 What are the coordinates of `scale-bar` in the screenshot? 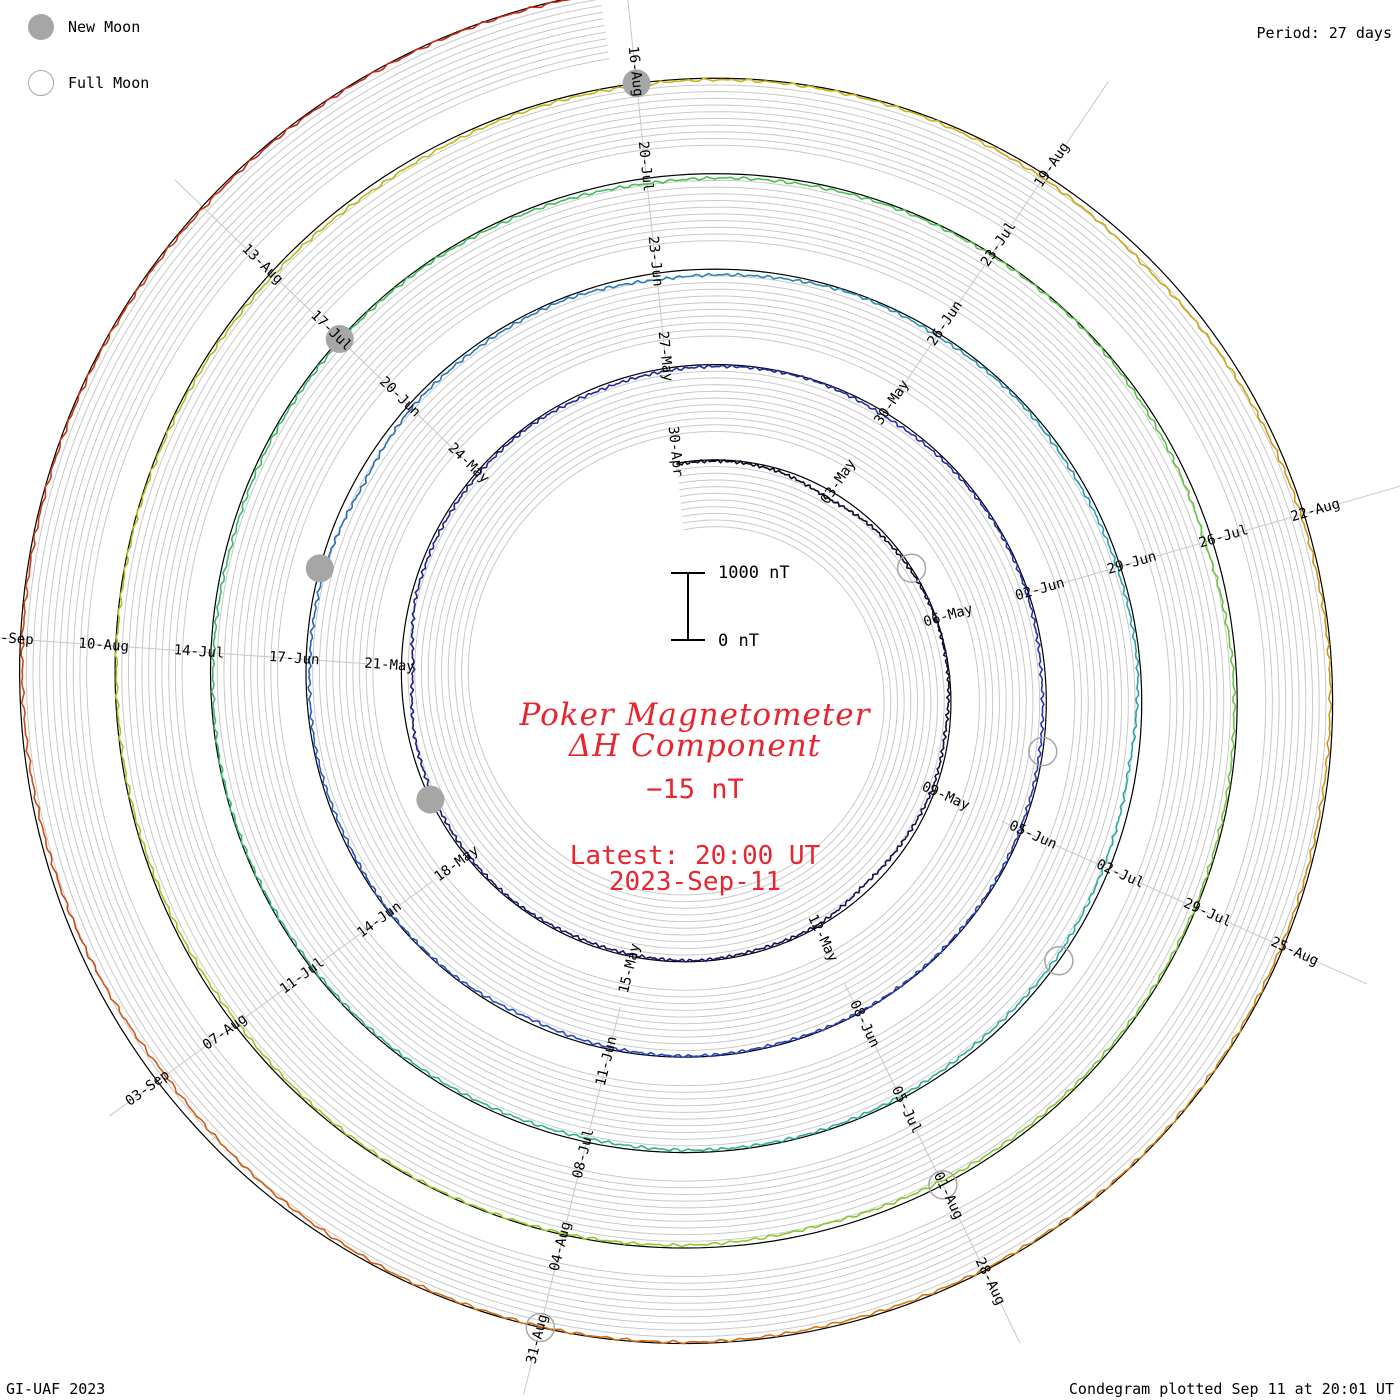 It's located at (688, 606).